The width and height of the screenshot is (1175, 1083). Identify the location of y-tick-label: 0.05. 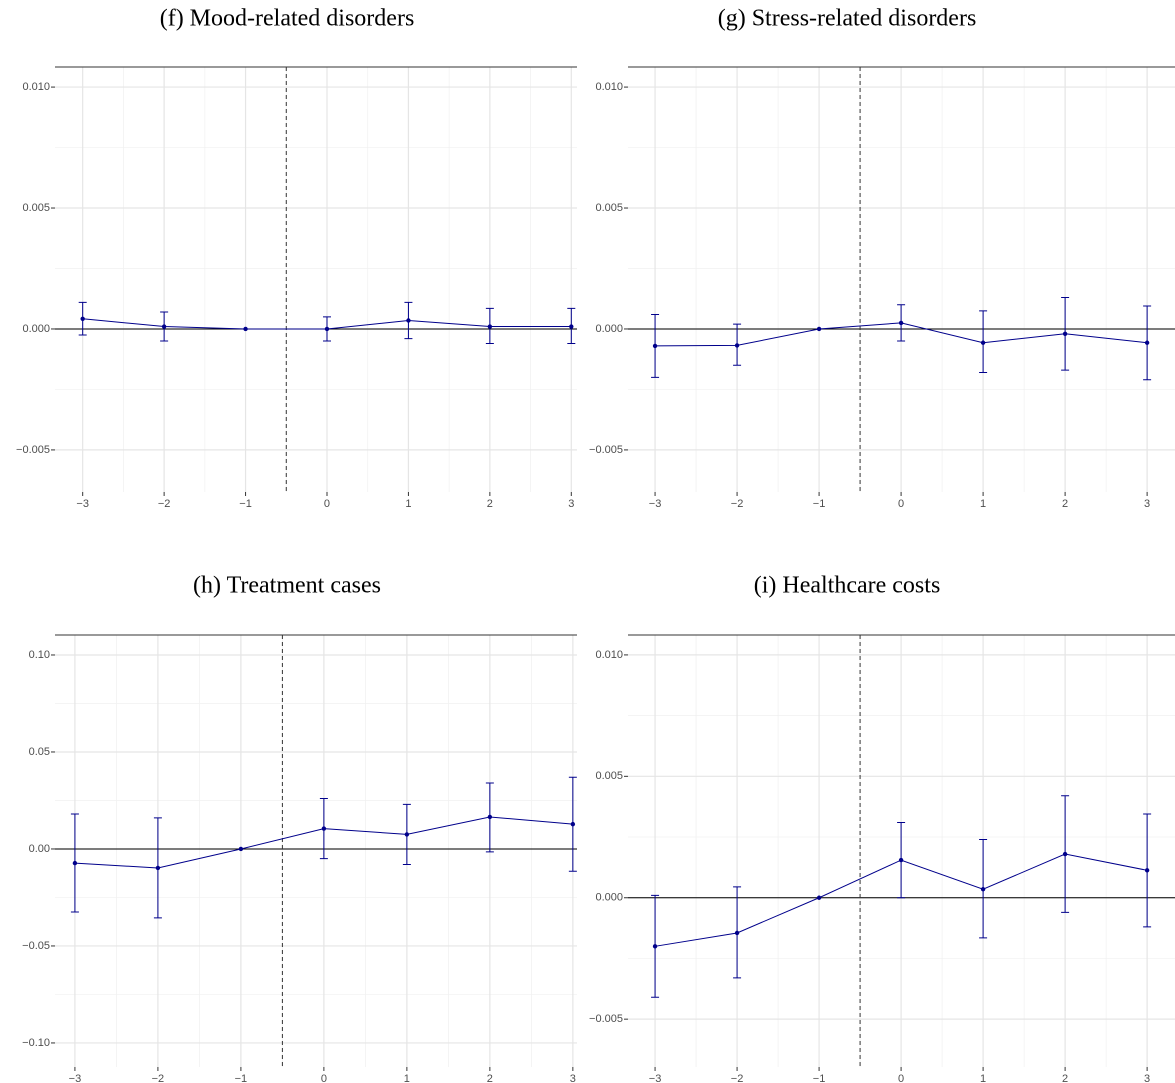
(39, 752).